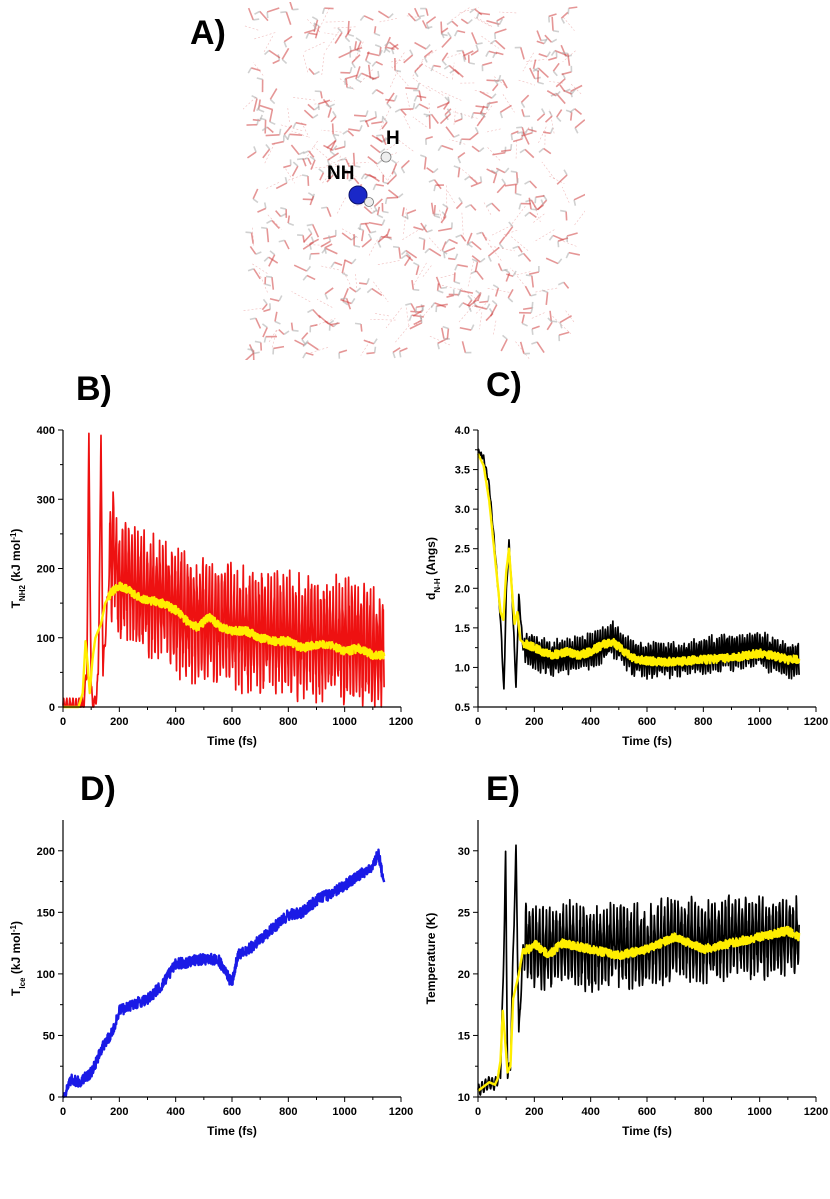 The image size is (830, 1199). What do you see at coordinates (208, 33) in the screenshot?
I see `panel-label-a: A)` at bounding box center [208, 33].